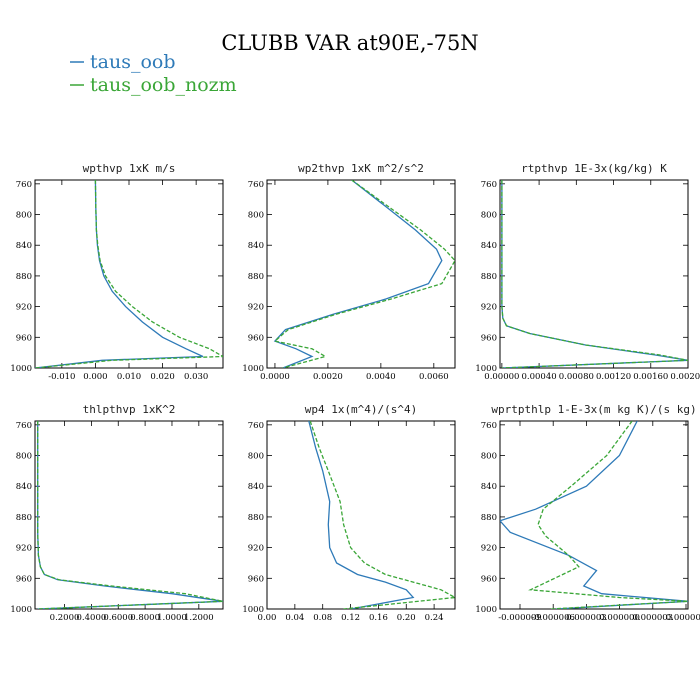  I want to click on x-tick-label: 0.0000, so click(275, 377).